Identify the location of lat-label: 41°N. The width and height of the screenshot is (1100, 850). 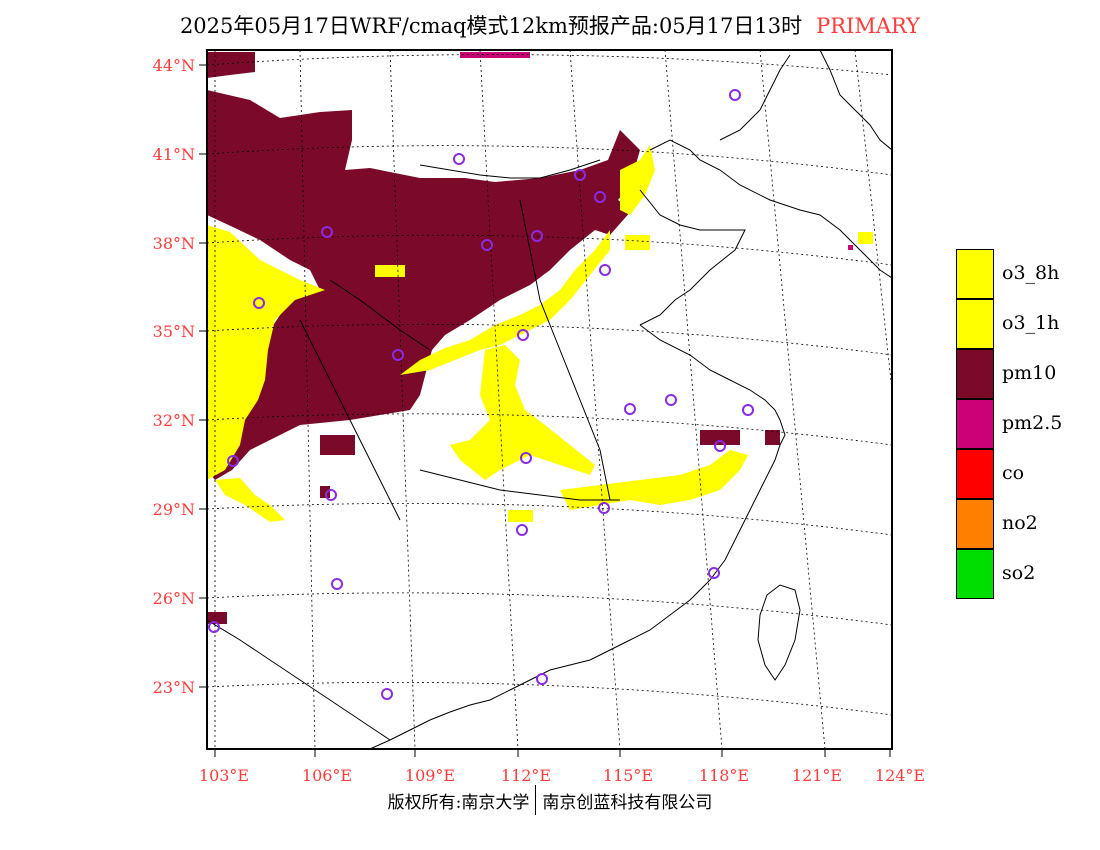
(174, 154).